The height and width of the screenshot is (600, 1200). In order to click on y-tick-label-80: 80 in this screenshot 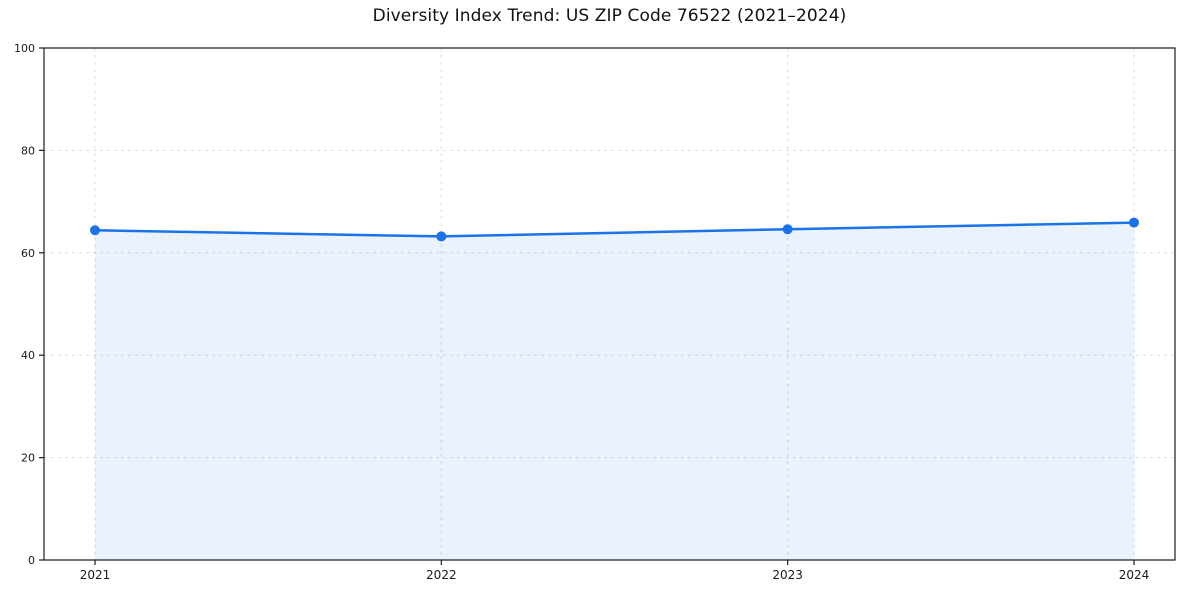, I will do `click(28, 150)`.